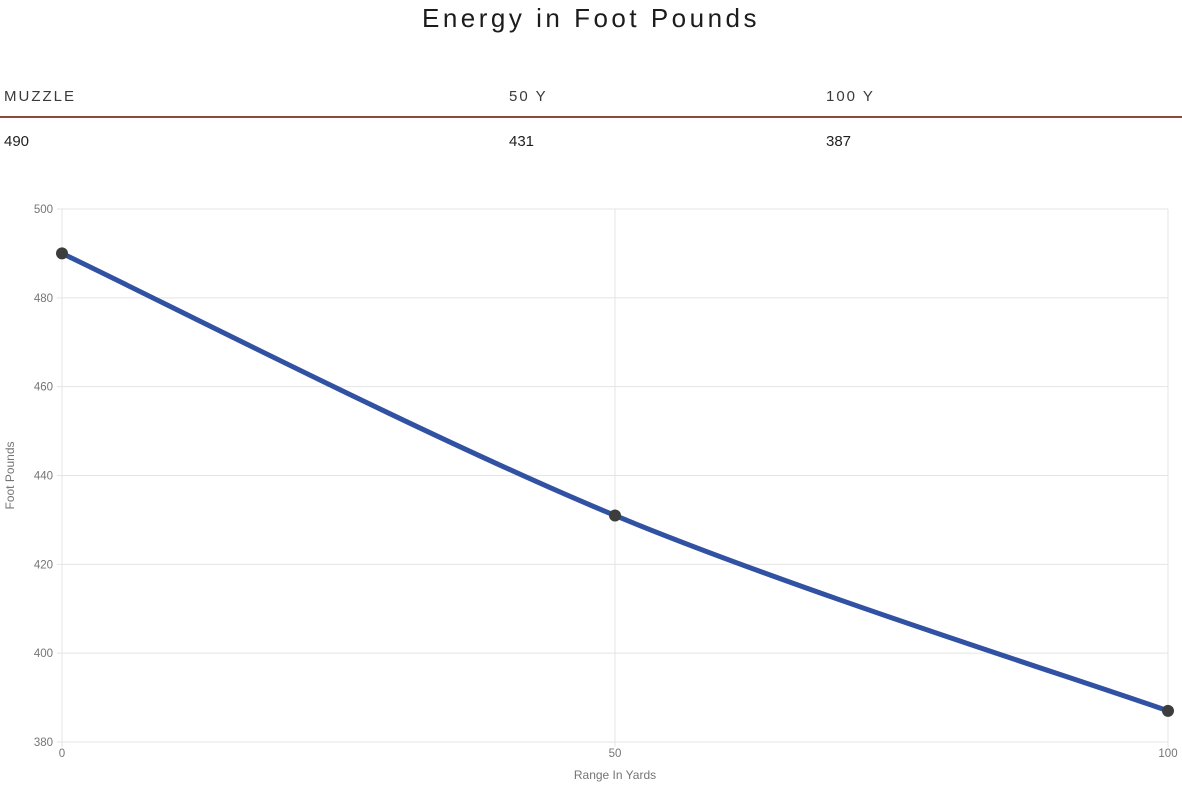  Describe the element at coordinates (43, 477) in the screenshot. I see `y-tick-label: 440` at that location.